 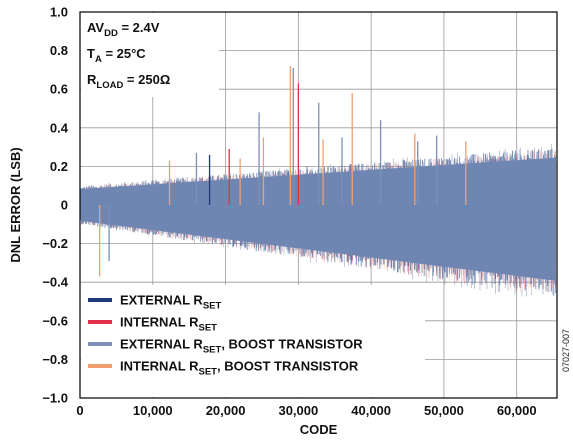 What do you see at coordinates (64, 205) in the screenshot?
I see `y-tick-label: 0` at bounding box center [64, 205].